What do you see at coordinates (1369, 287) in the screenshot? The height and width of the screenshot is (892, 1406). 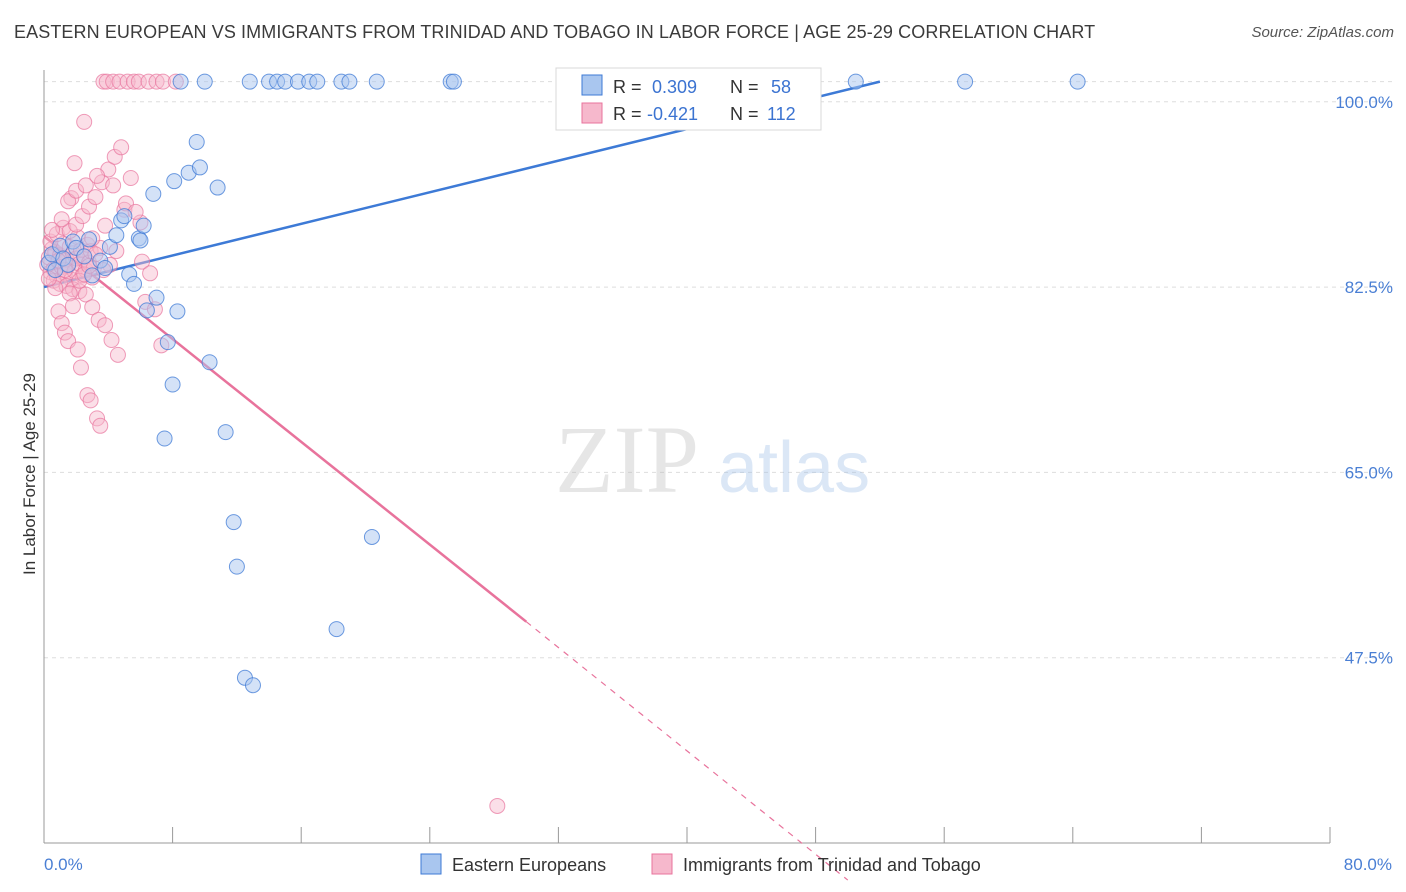 I see `y-tick-label-2: 82.5%` at bounding box center [1369, 287].